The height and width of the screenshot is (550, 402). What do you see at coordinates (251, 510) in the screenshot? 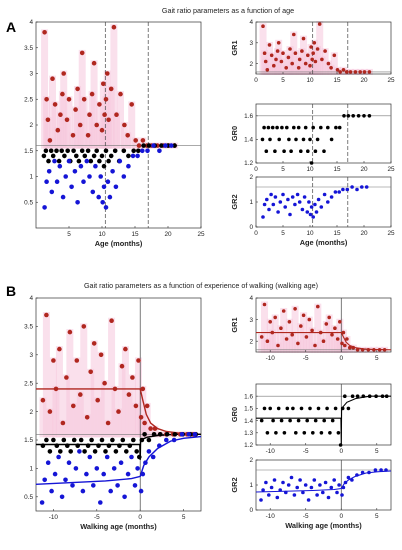
I see `b-gr2-ytick-label: 0` at bounding box center [251, 510].